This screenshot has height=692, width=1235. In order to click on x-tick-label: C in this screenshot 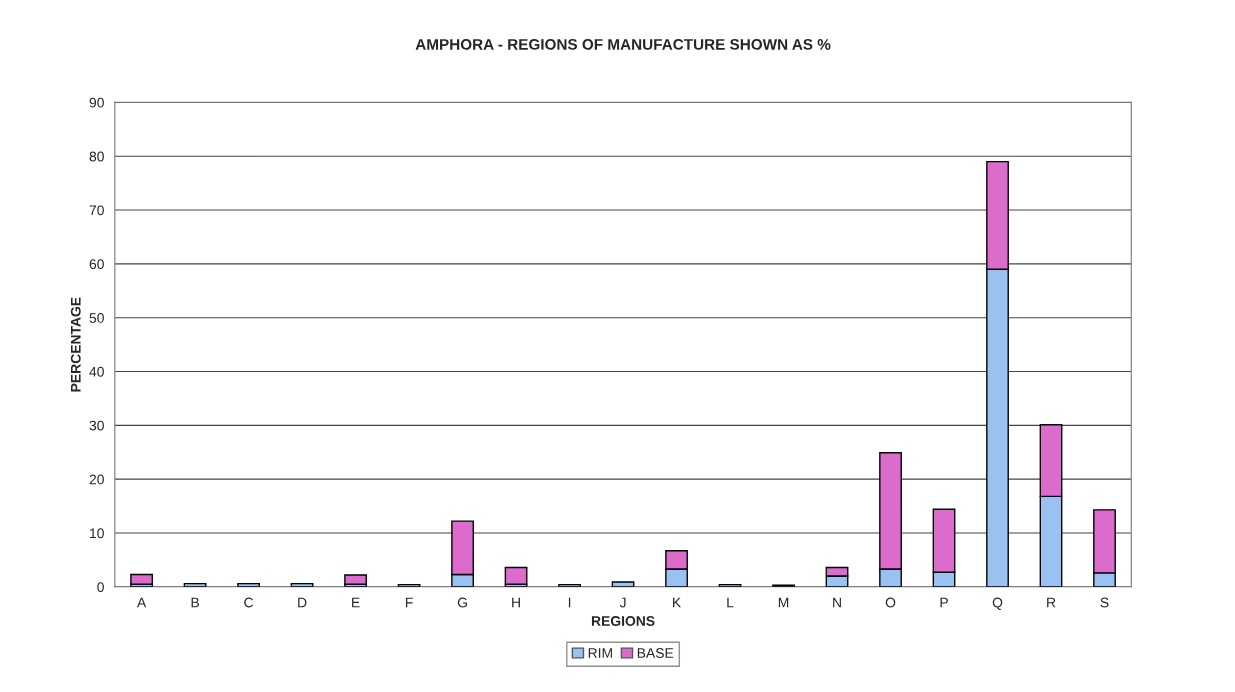, I will do `click(249, 602)`.